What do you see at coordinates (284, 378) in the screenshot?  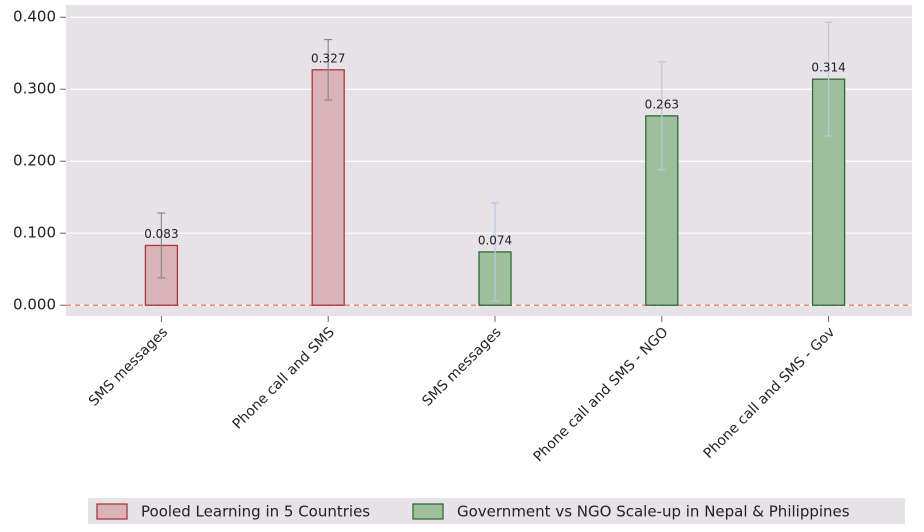 I see `x-tick-label: Phone call and SMS` at bounding box center [284, 378].